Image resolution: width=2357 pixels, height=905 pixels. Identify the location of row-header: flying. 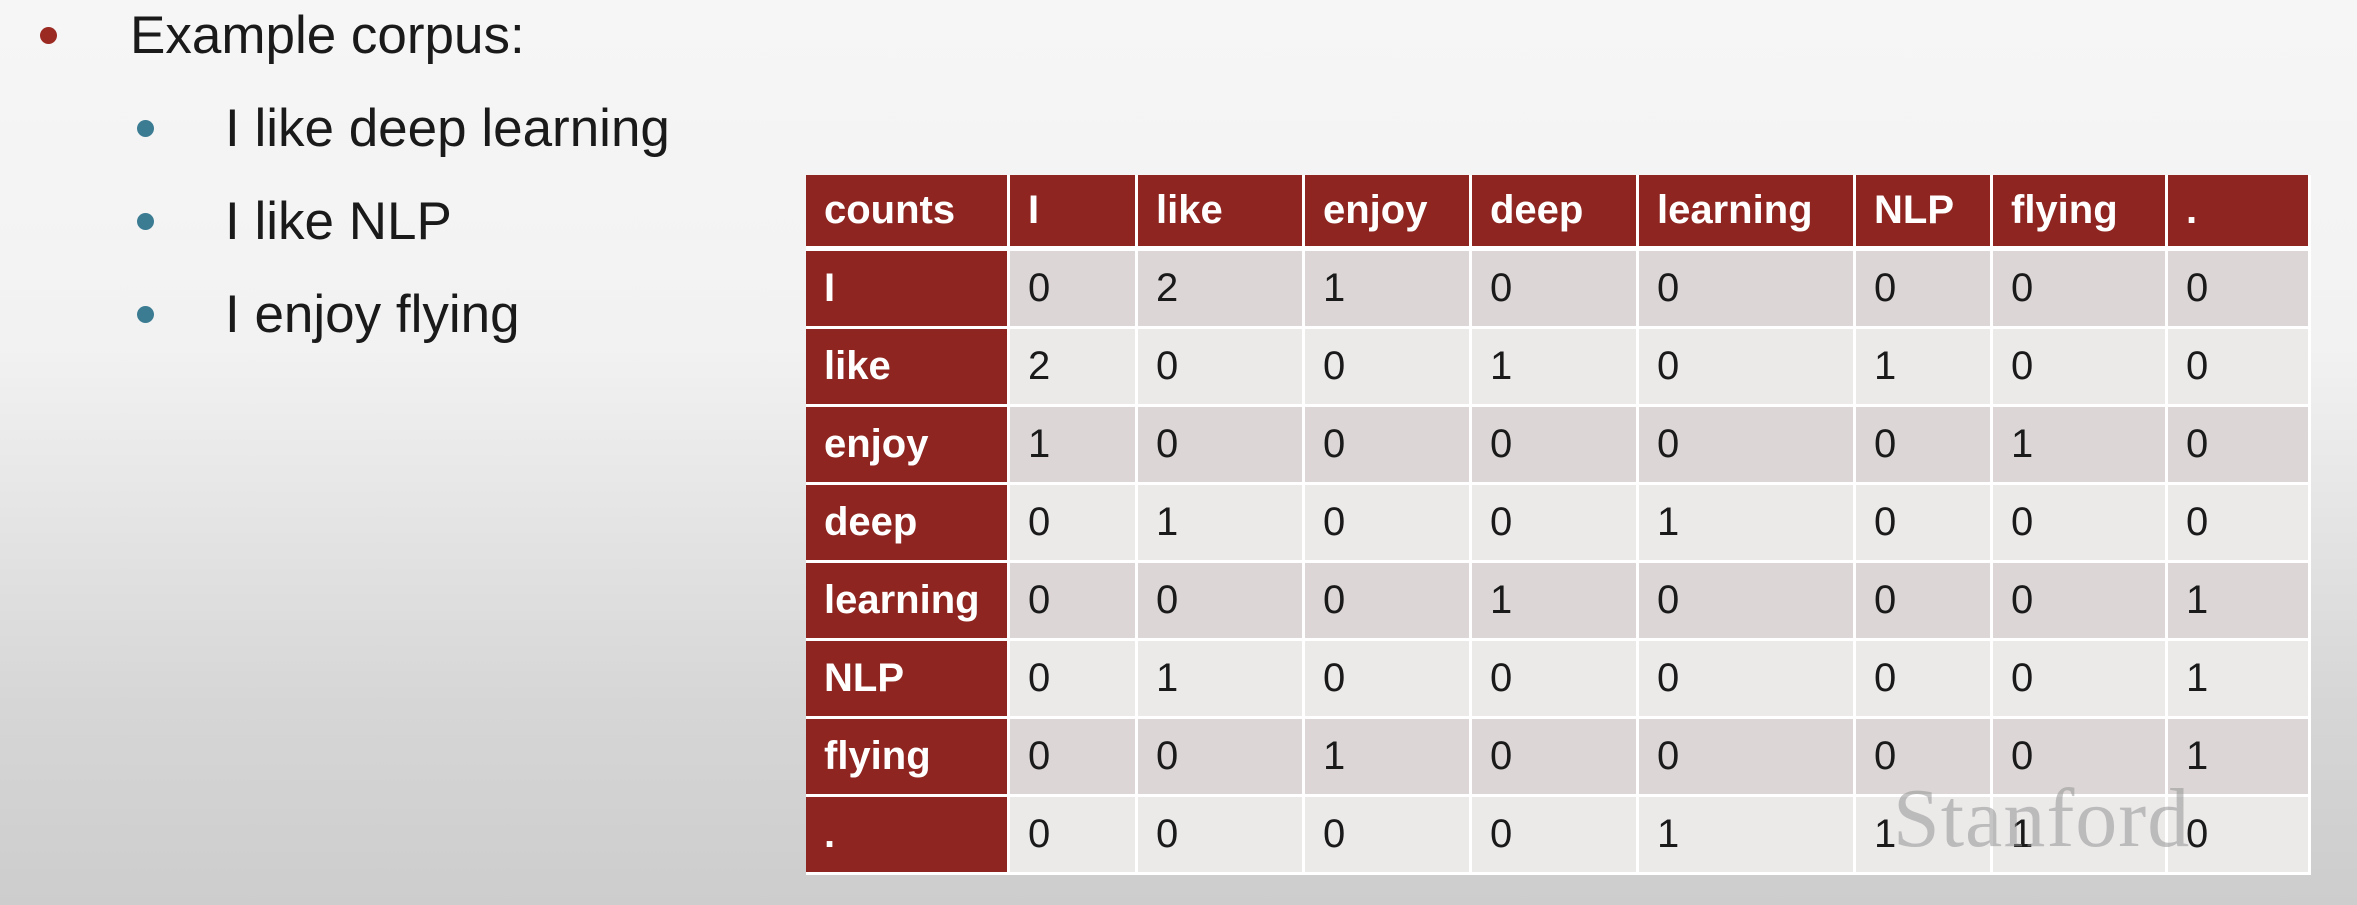
(908, 758).